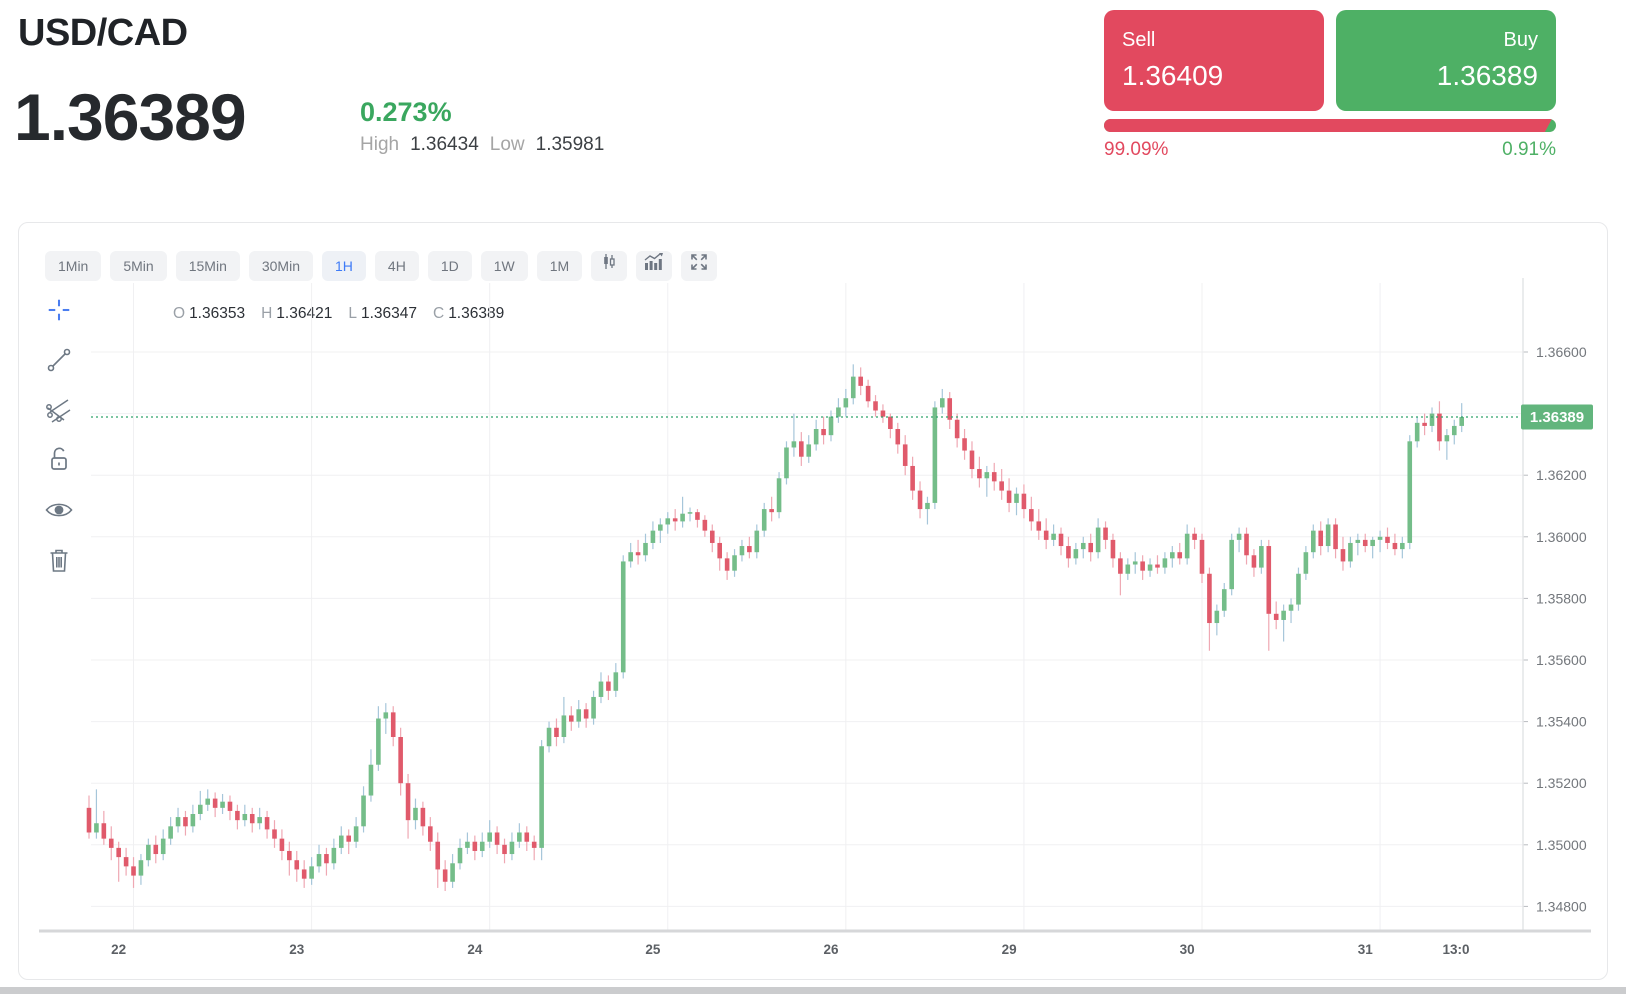 This screenshot has height=994, width=1626. I want to click on svg-text: 26, so click(831, 949).